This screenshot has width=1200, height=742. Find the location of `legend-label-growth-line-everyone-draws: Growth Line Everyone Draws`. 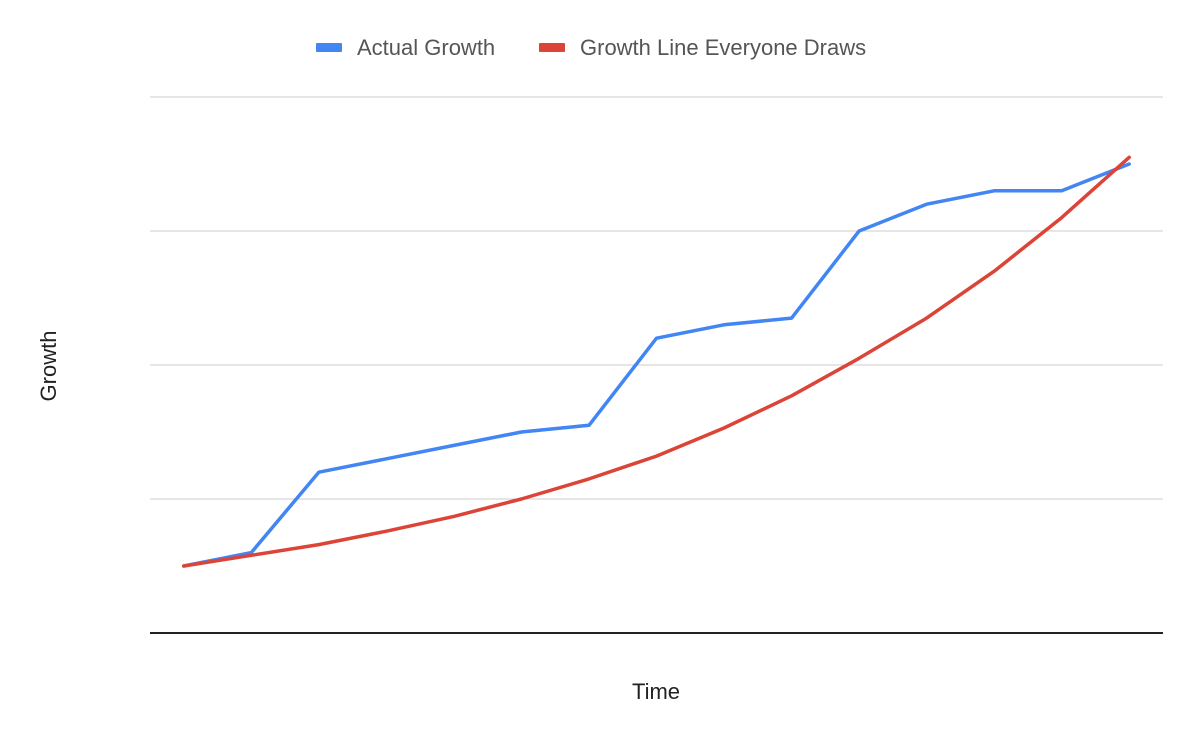

legend-label-growth-line-everyone-draws: Growth Line Everyone Draws is located at coordinates (723, 47).